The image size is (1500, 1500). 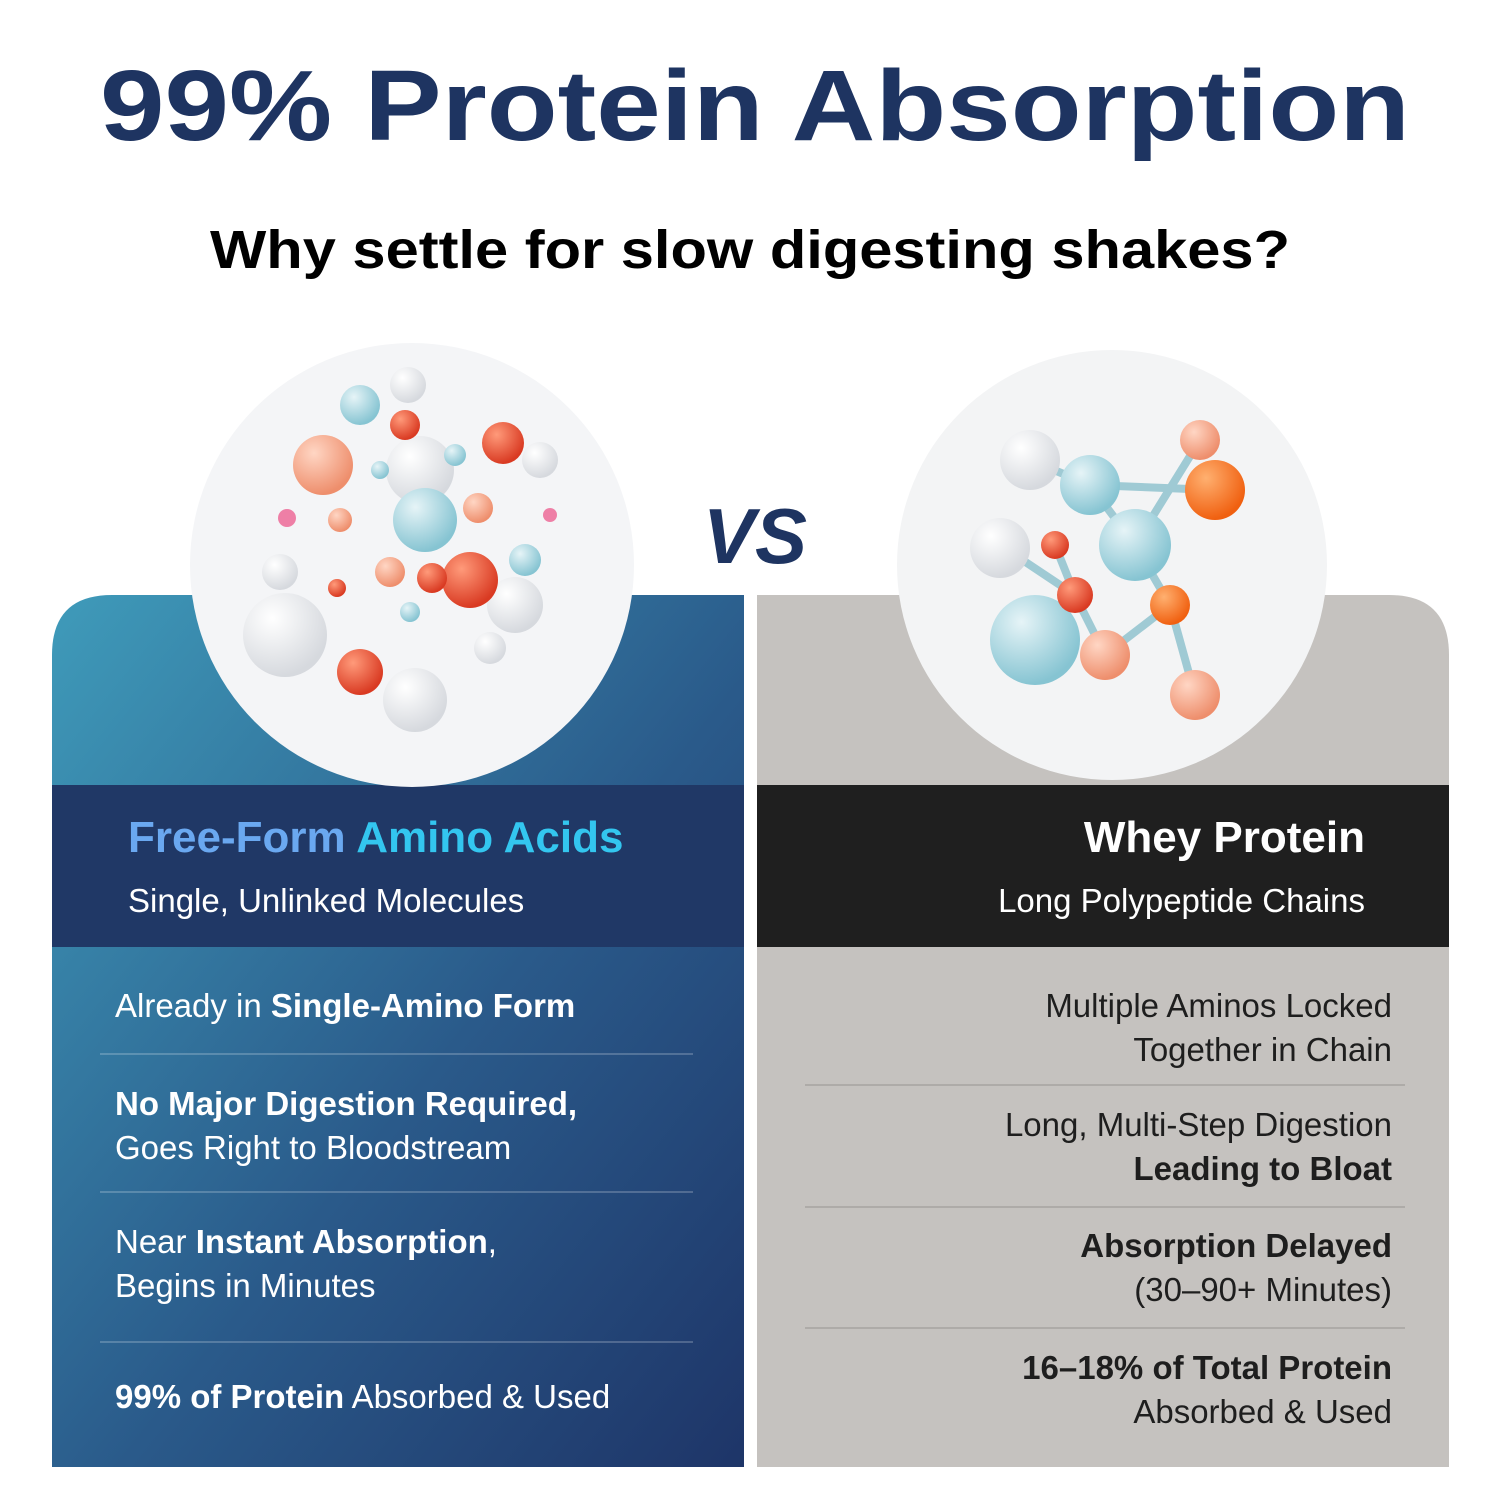 I want to click on item-text: 16–18% of Total Protein, so click(x=1207, y=1367).